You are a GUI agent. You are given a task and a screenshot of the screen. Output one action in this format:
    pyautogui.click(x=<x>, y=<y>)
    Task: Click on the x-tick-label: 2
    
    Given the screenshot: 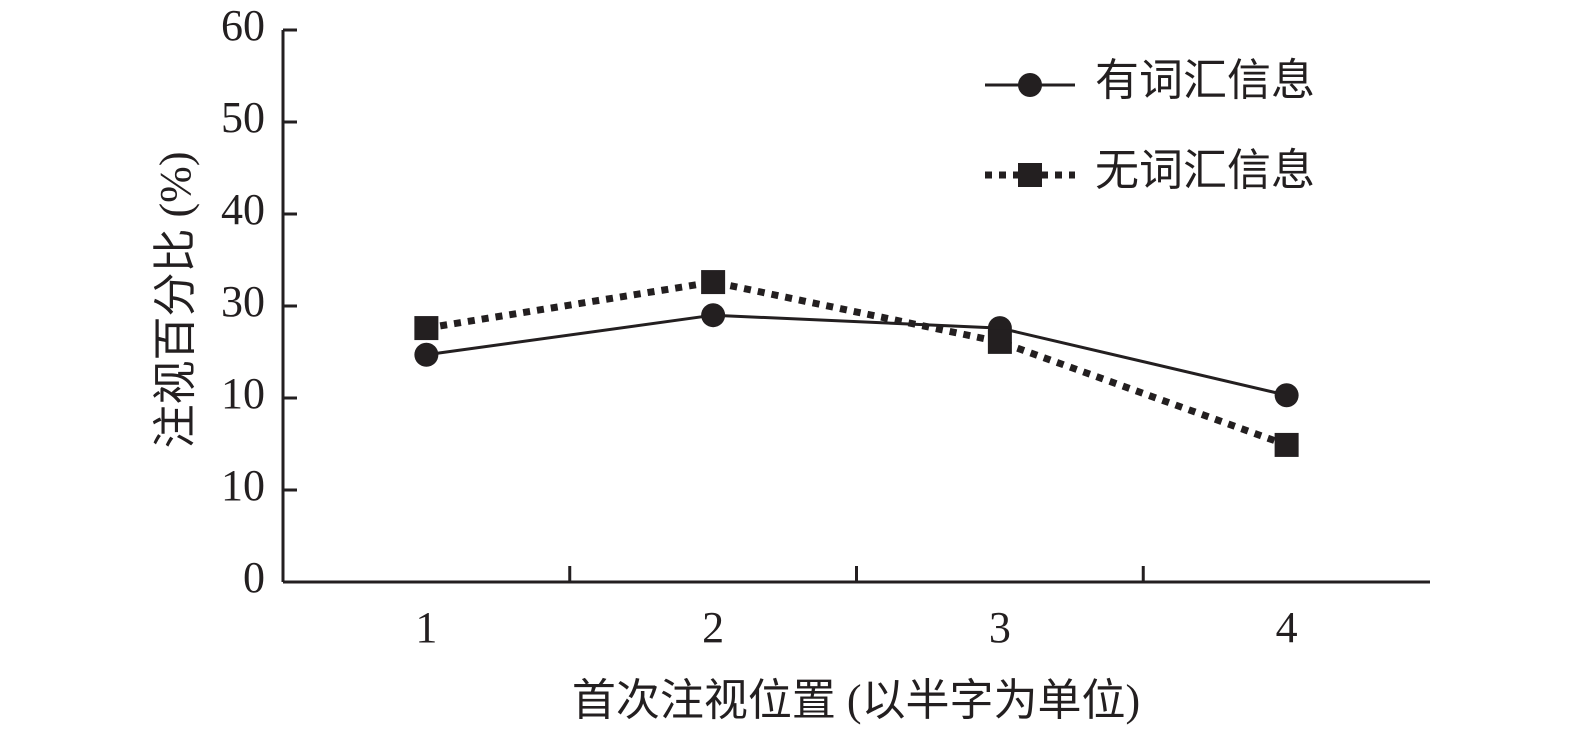 What is the action you would take?
    pyautogui.click(x=713, y=627)
    